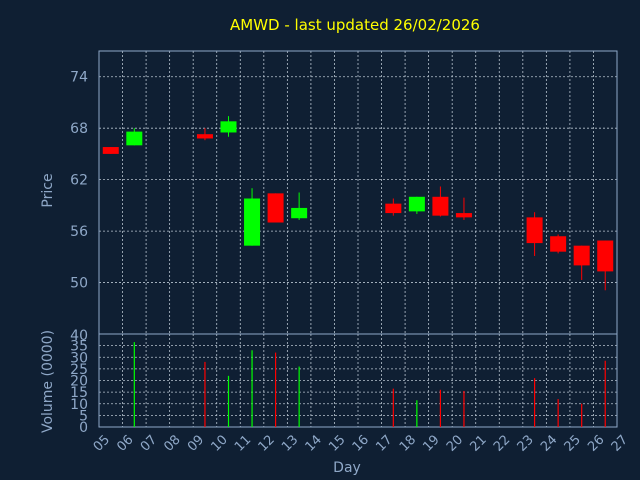  I want to click on x-tick-label: 21, so click(478, 443).